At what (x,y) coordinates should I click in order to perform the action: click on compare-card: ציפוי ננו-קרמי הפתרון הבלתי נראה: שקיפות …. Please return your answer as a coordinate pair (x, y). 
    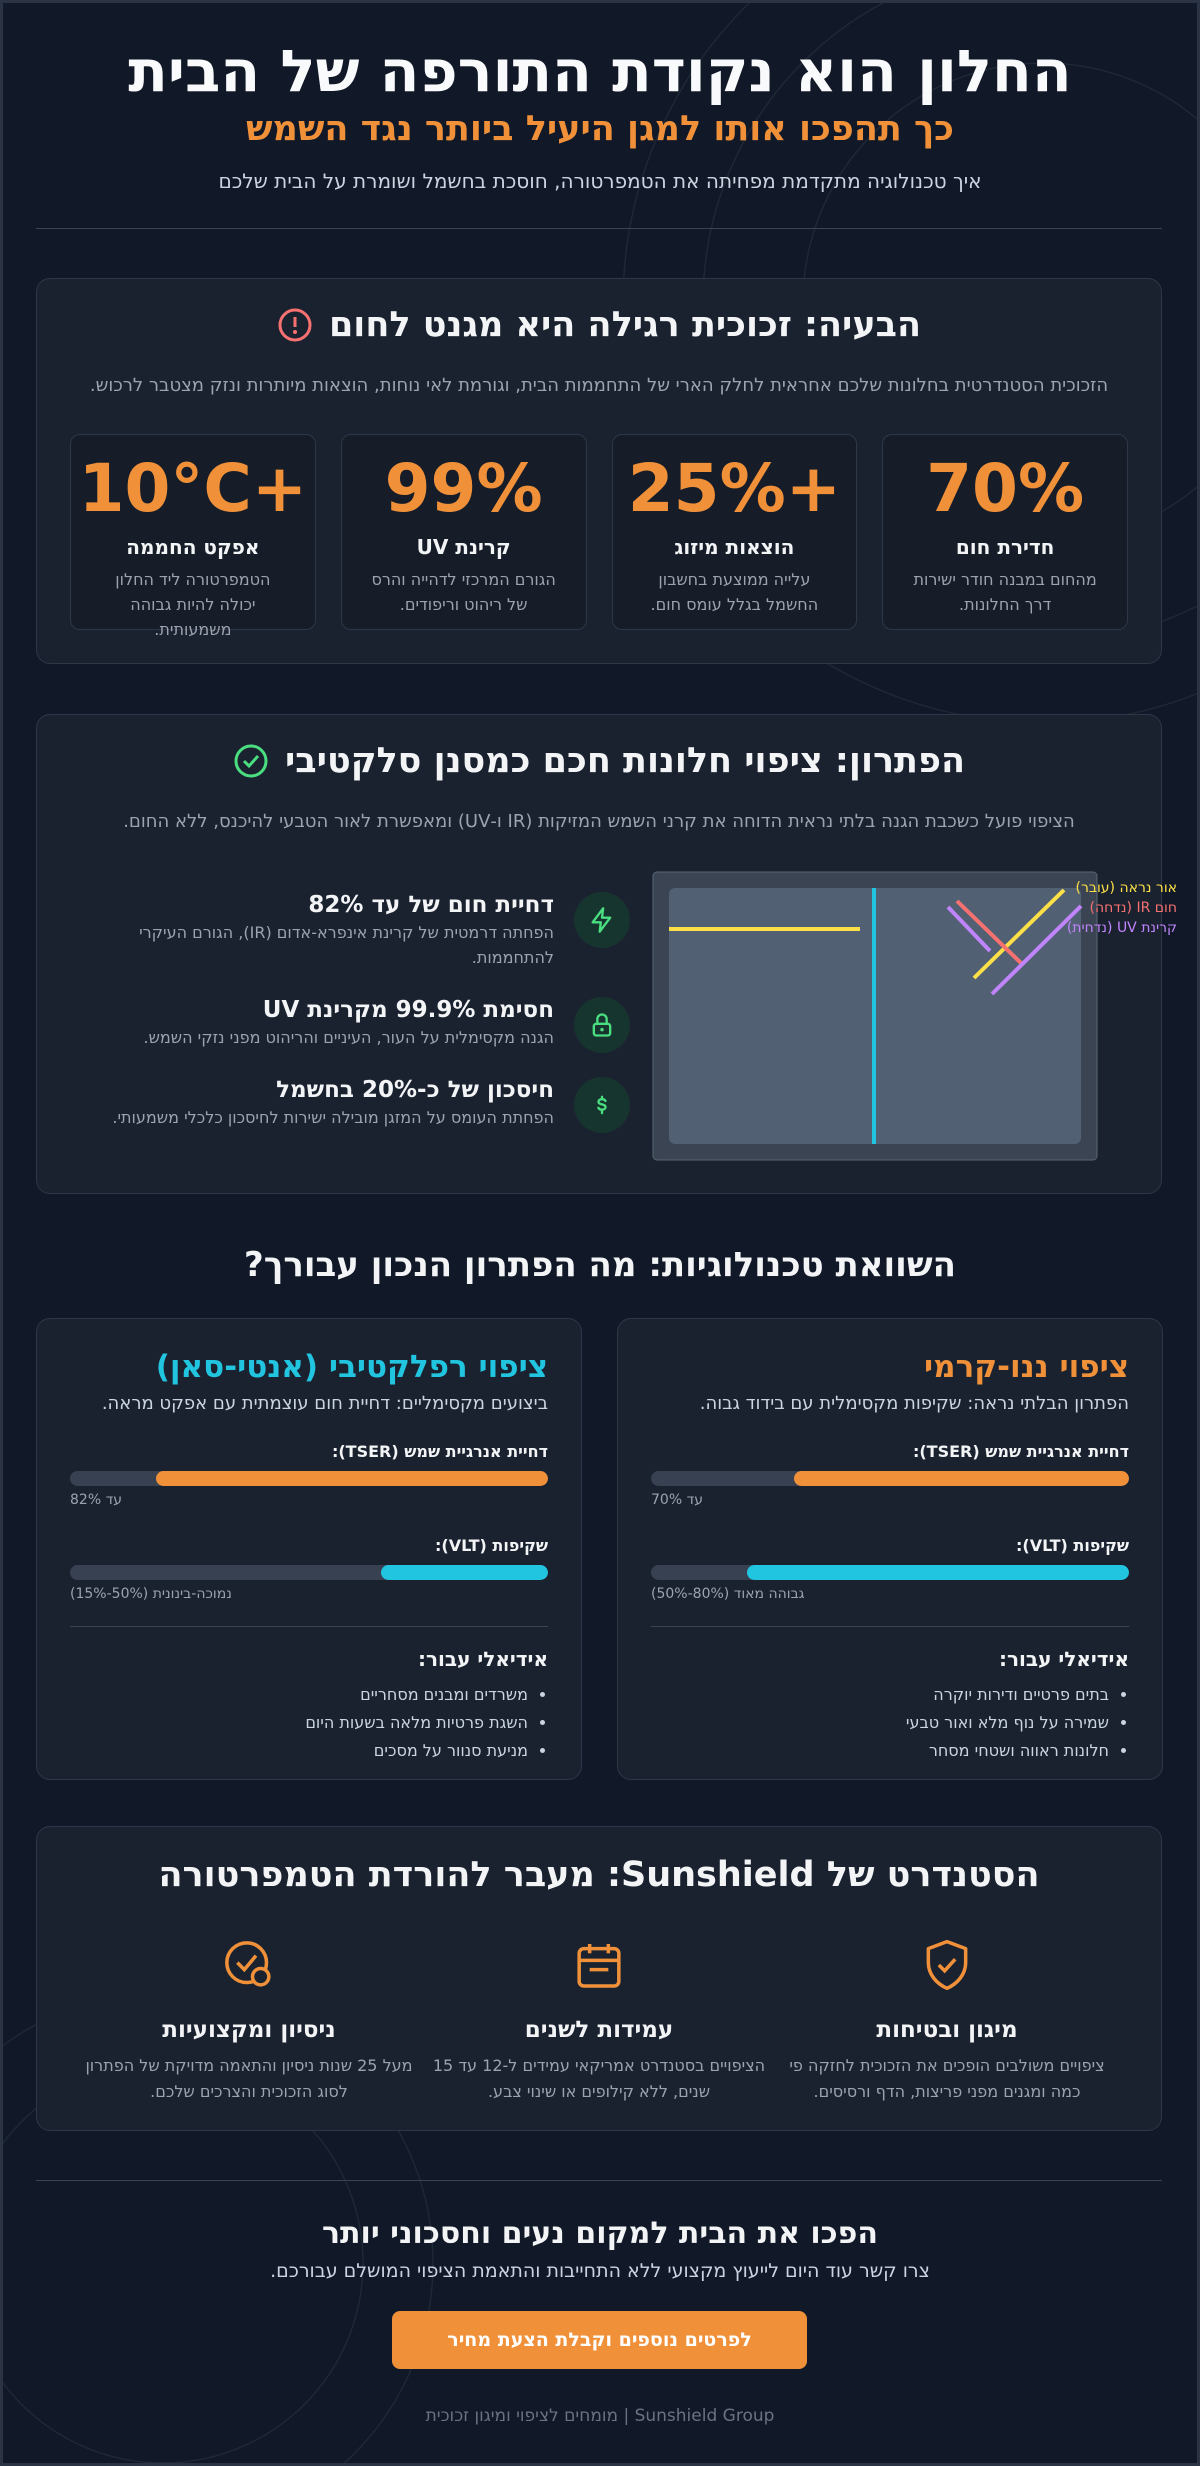
    Looking at the image, I should click on (890, 1549).